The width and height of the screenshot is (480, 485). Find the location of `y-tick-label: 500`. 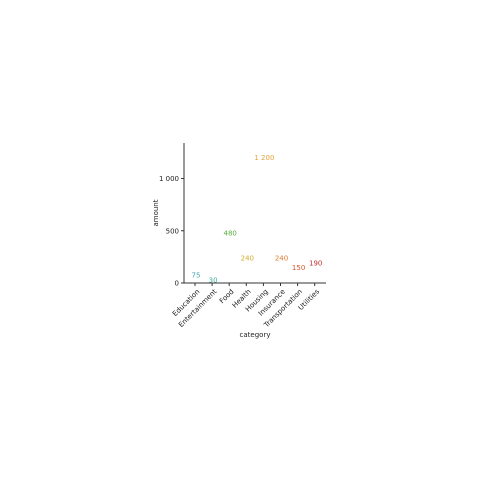

y-tick-label: 500 is located at coordinates (172, 231).